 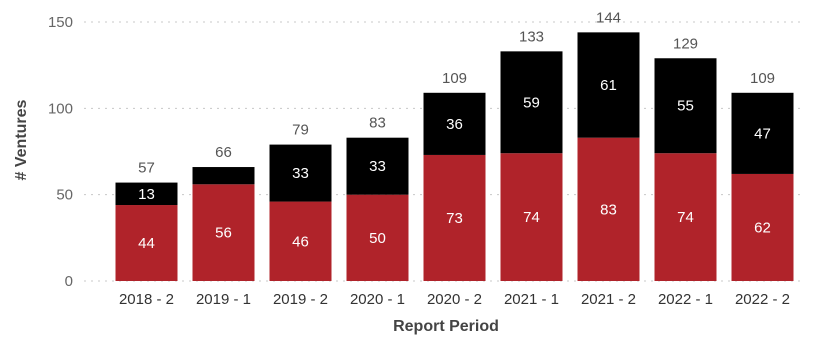 I want to click on y-tick-label: 150, so click(x=60, y=22).